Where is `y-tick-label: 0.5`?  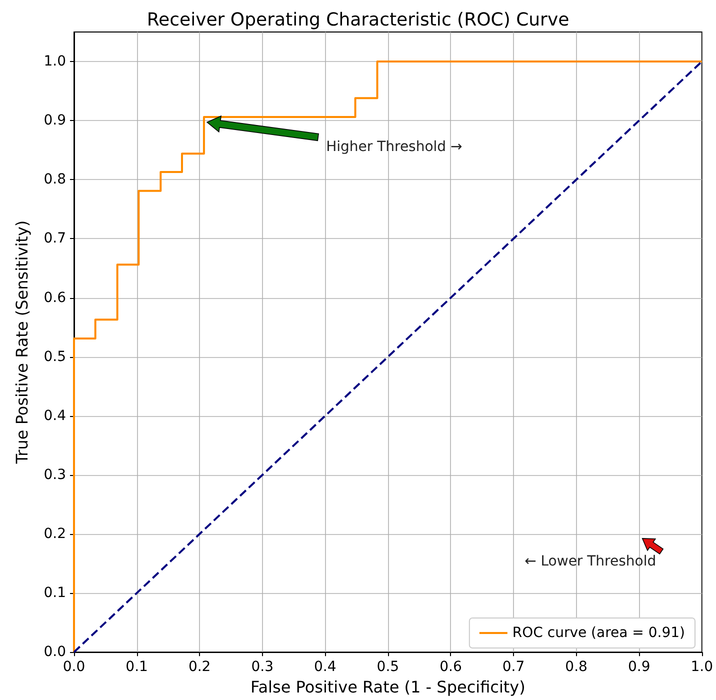
y-tick-label: 0.5 is located at coordinates (55, 356).